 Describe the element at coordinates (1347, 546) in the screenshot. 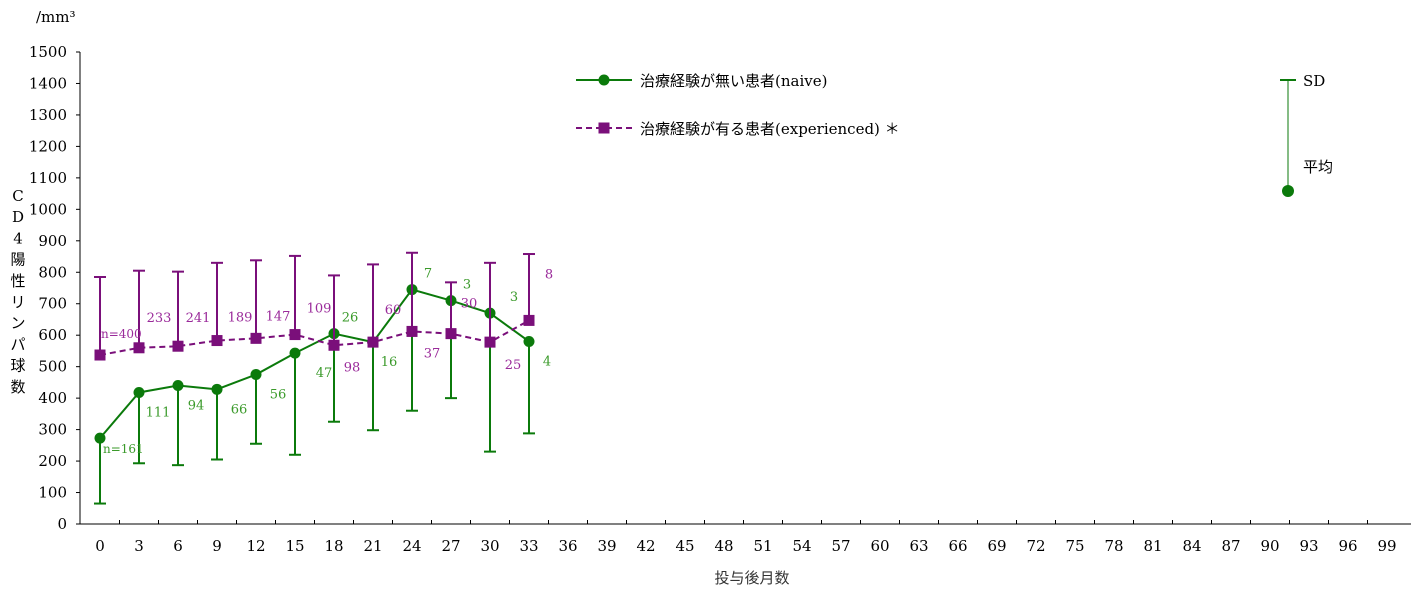

I see `x-tick-label: 96` at that location.